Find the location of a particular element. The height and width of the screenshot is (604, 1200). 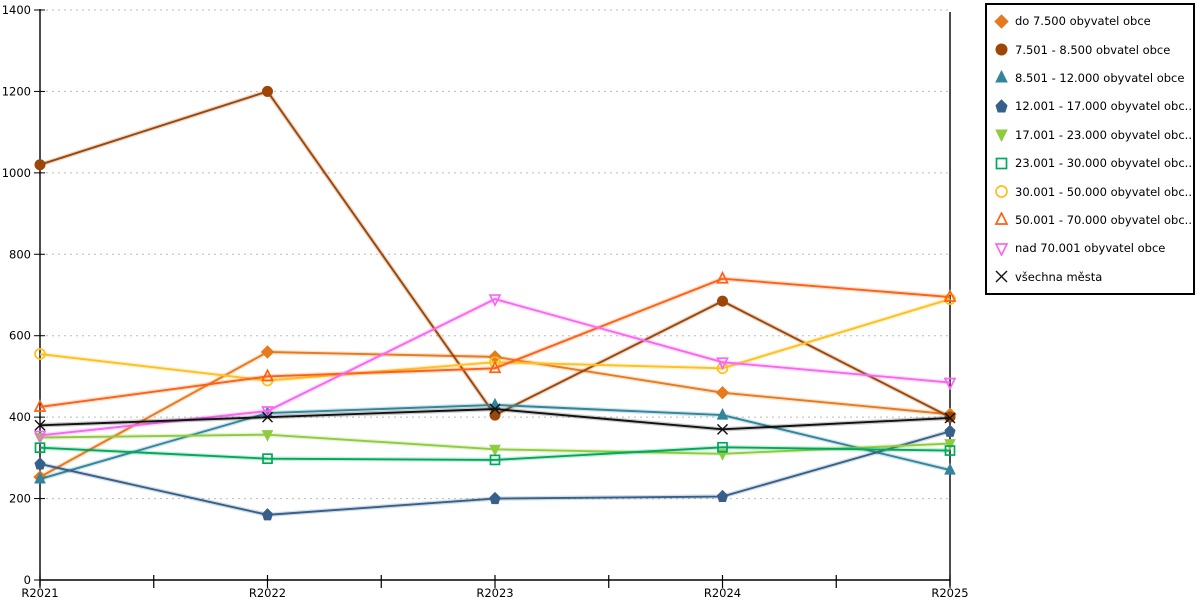

legend-item-2: 7.501 - 8.500 obvatel obce is located at coordinates (1093, 49).